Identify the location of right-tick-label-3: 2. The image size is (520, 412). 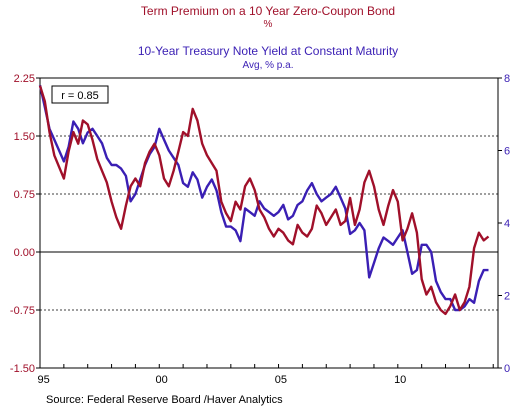
(507, 297).